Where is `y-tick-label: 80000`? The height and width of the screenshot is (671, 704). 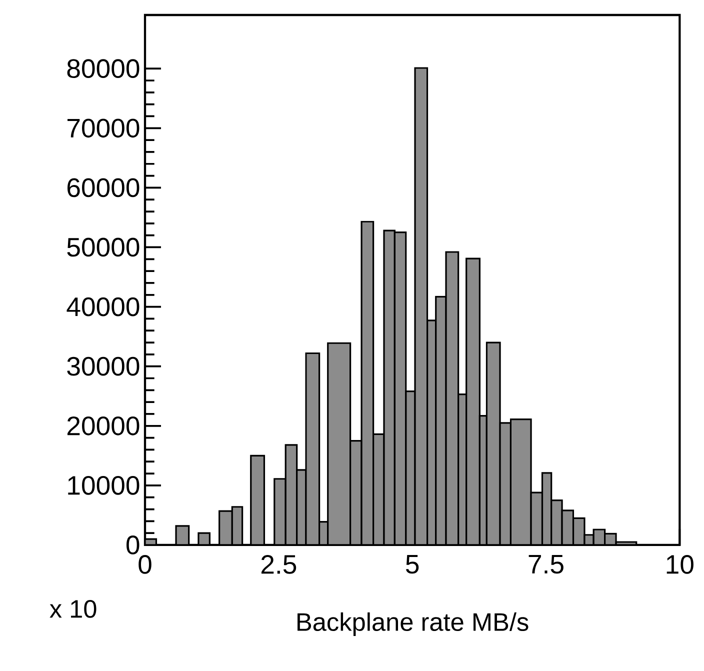 y-tick-label: 80000 is located at coordinates (103, 68).